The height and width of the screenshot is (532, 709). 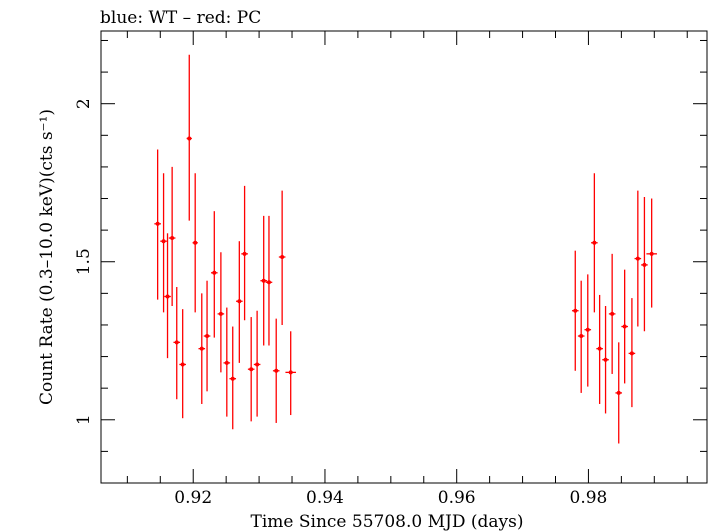 I want to click on y-tick-label: 1.5, so click(x=84, y=261).